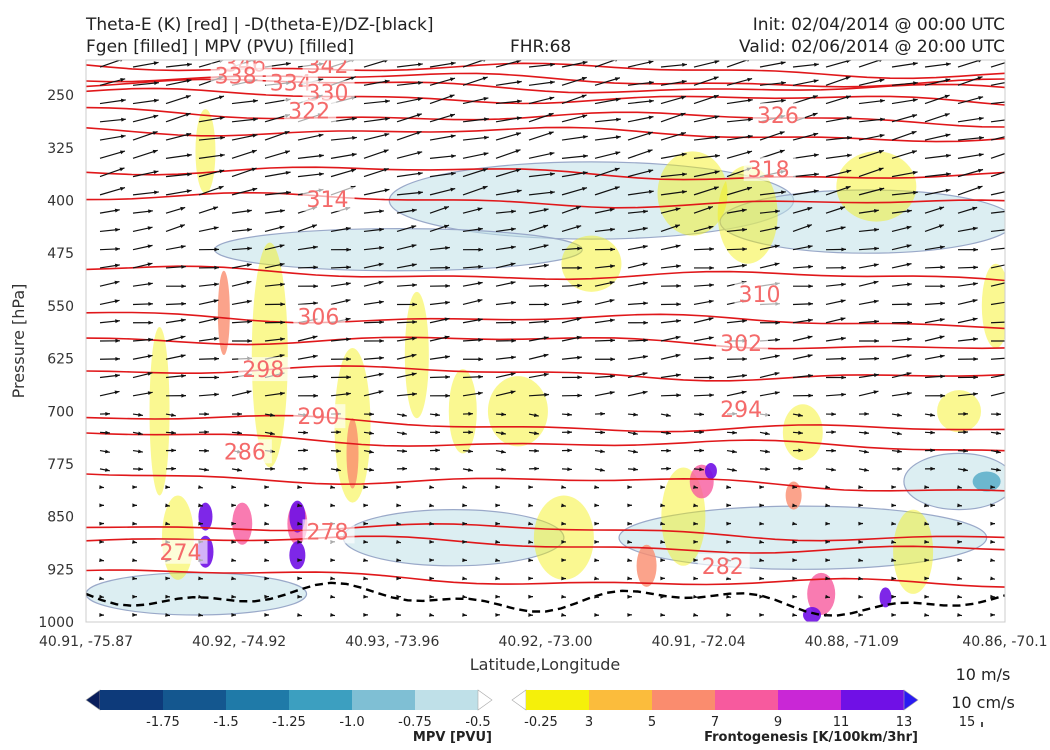 The height and width of the screenshot is (750, 1050). What do you see at coordinates (778, 722) in the screenshot?
I see `fgen-colorbar-tick: 9` at bounding box center [778, 722].